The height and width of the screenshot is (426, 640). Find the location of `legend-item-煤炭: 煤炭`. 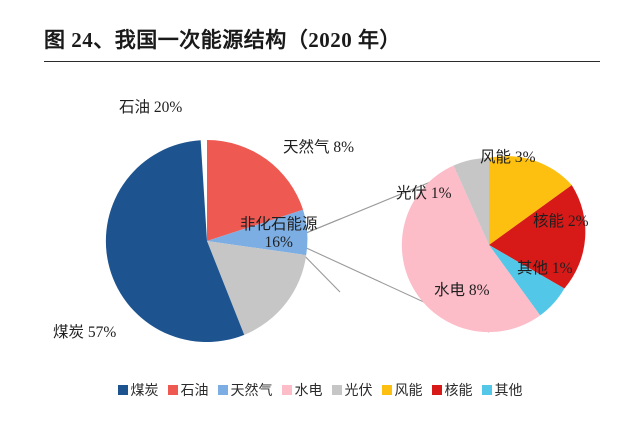

legend-item-煤炭: 煤炭 is located at coordinates (138, 390).